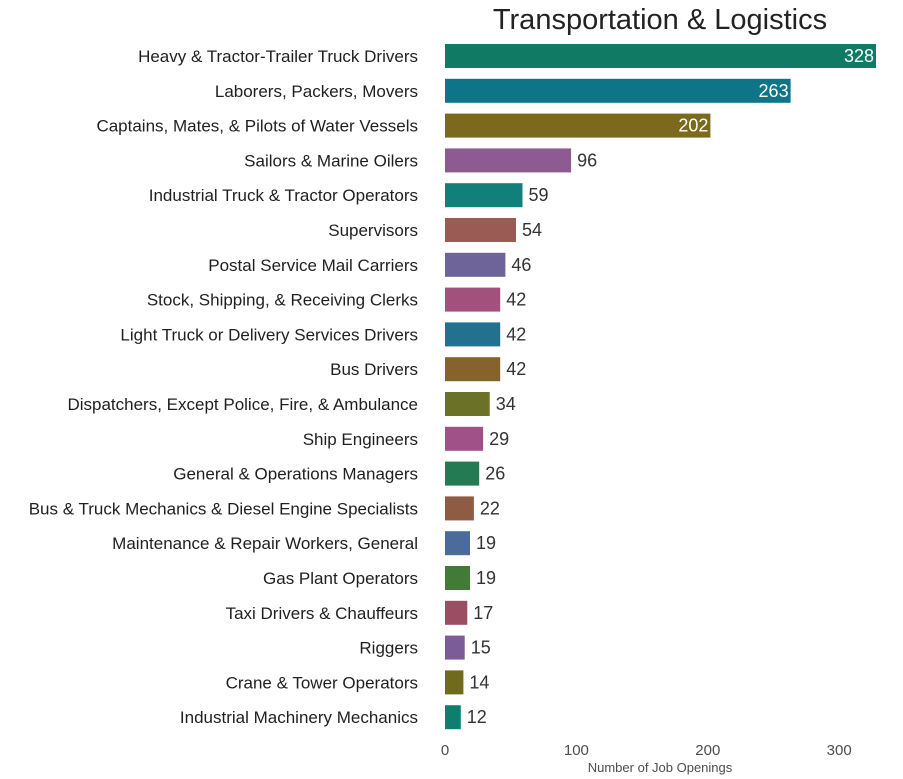  What do you see at coordinates (839, 750) in the screenshot?
I see `x-tick-label: 300` at bounding box center [839, 750].